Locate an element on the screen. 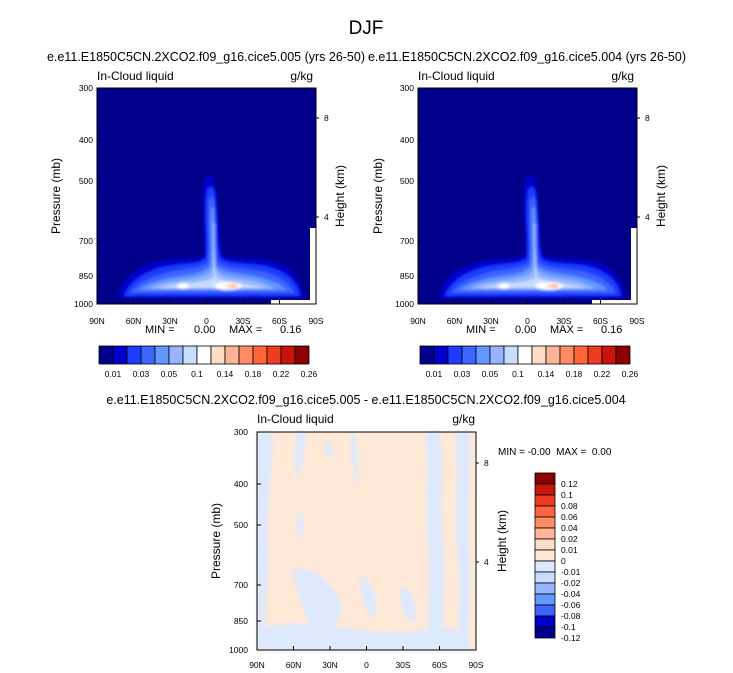  panel-2-xtick: 90S is located at coordinates (636, 321).